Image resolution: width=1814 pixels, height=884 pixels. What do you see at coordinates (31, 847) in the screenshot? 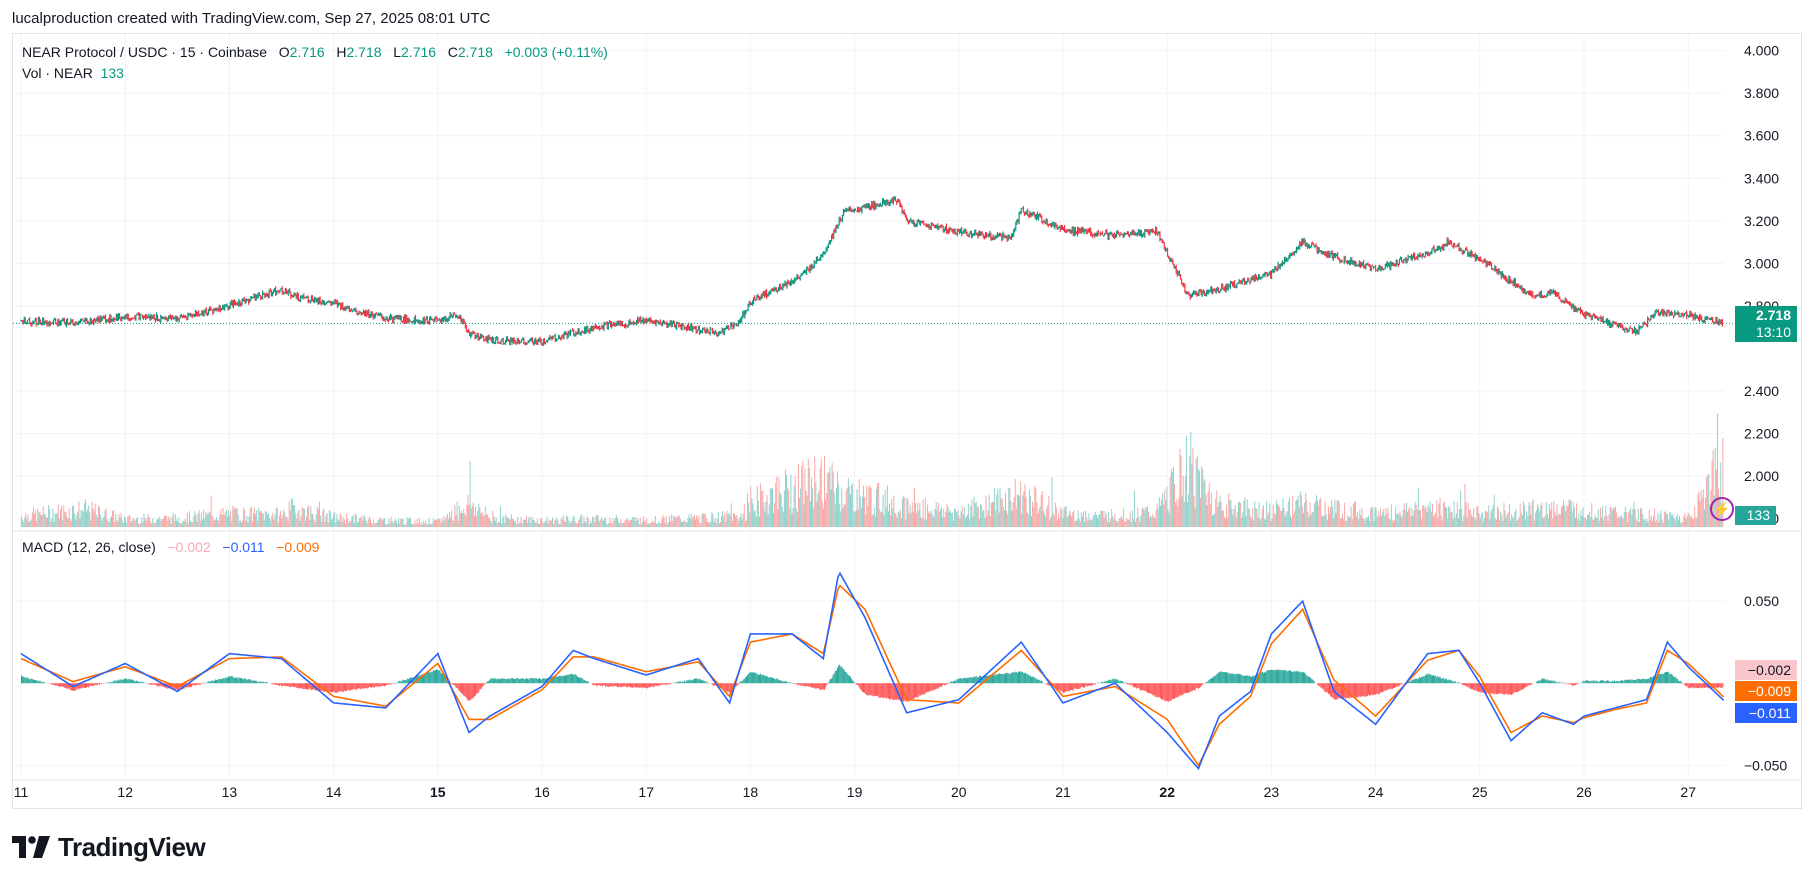
I see `tradingview-mark-icon` at bounding box center [31, 847].